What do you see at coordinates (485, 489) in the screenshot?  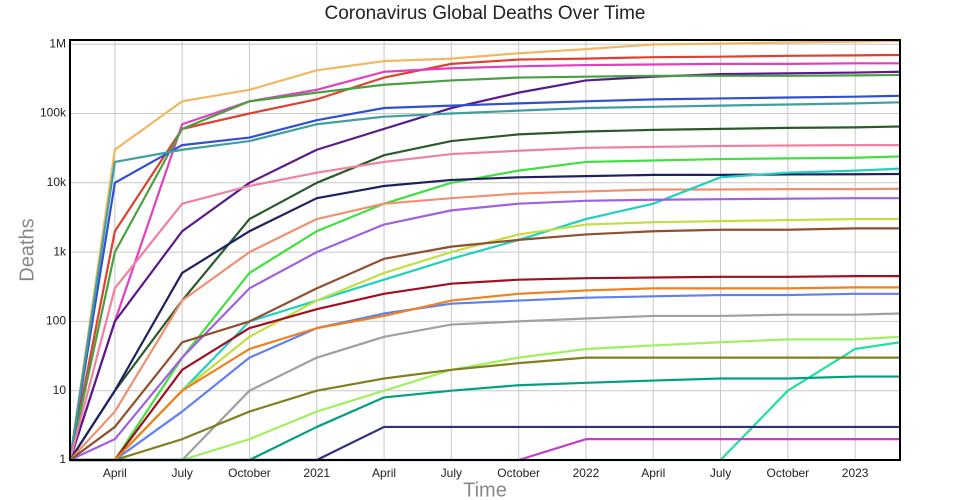 I see `x-axis-label: Time` at bounding box center [485, 489].